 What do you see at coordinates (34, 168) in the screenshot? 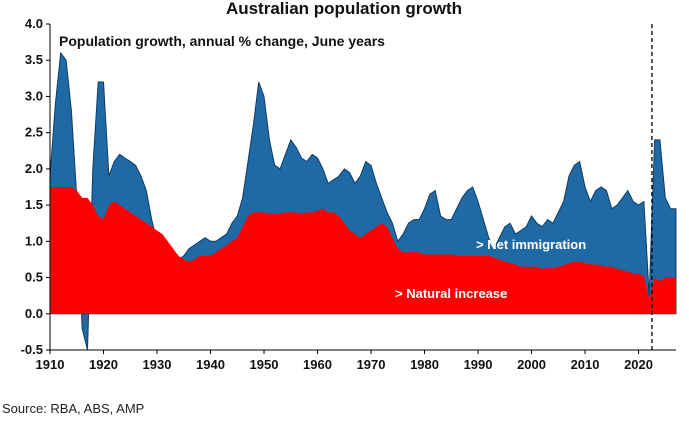
I see `y-tick-label: 2.0` at bounding box center [34, 168].